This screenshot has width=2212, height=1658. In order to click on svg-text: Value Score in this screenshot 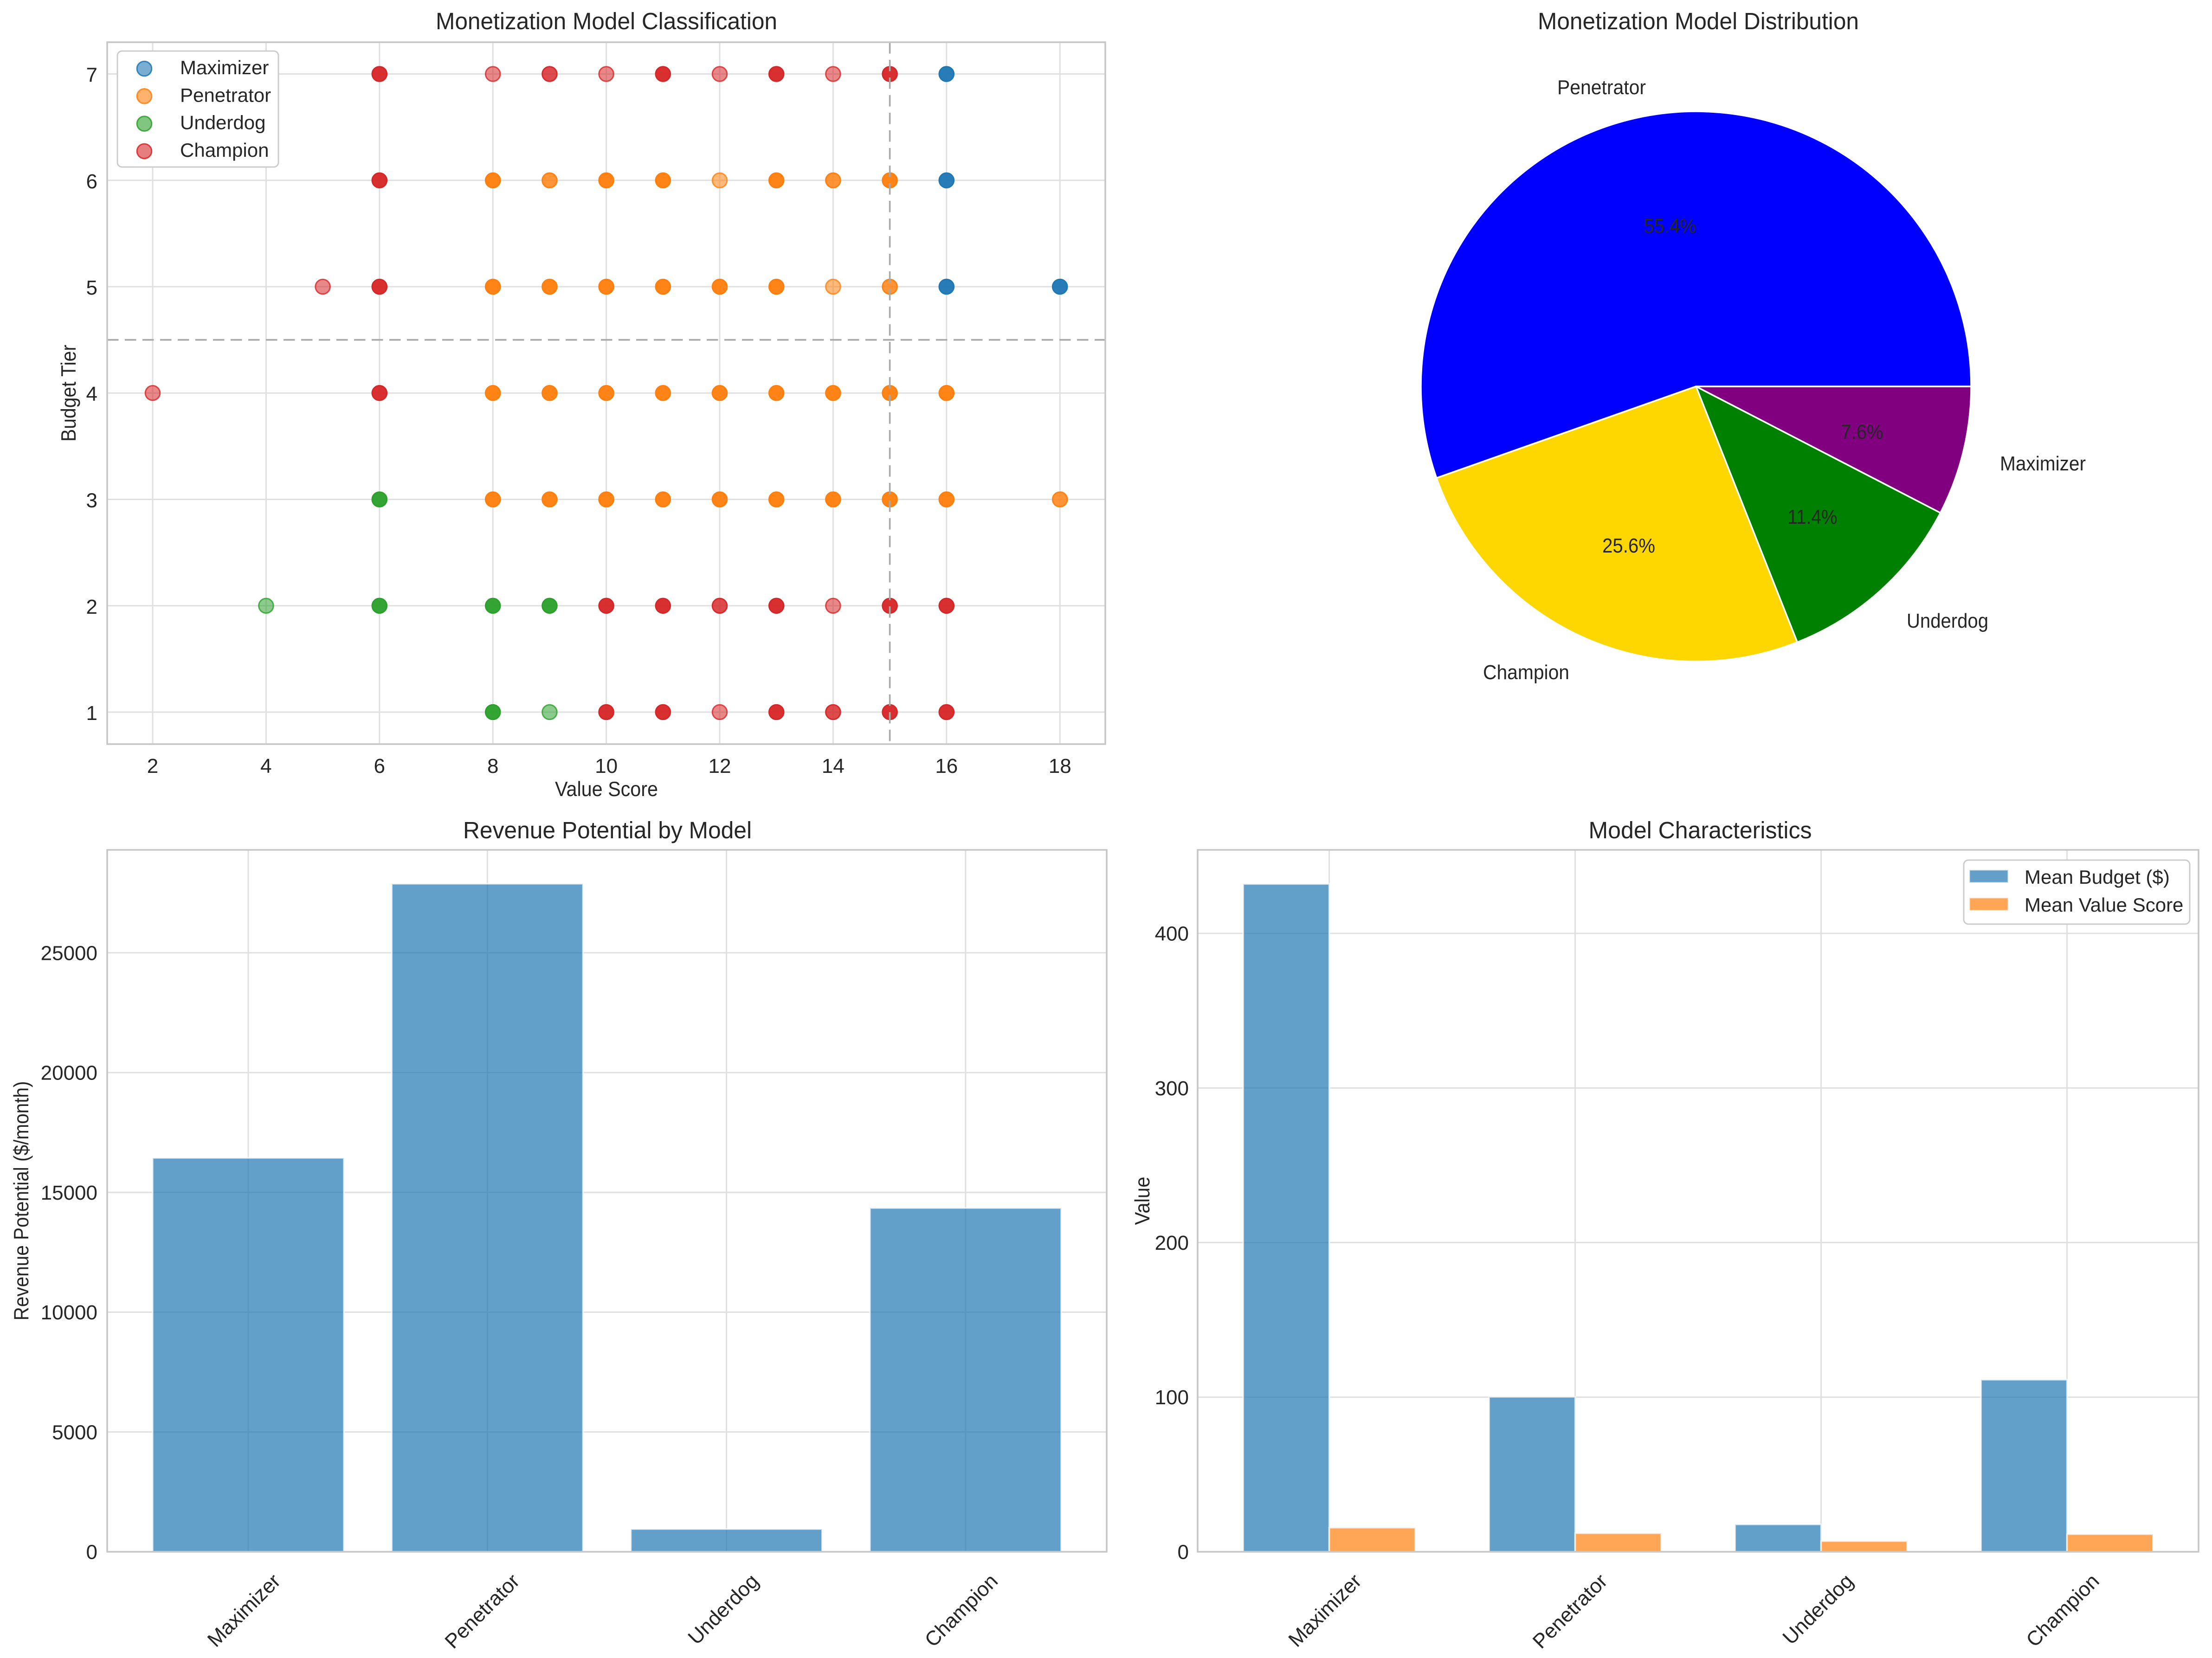, I will do `click(606, 790)`.